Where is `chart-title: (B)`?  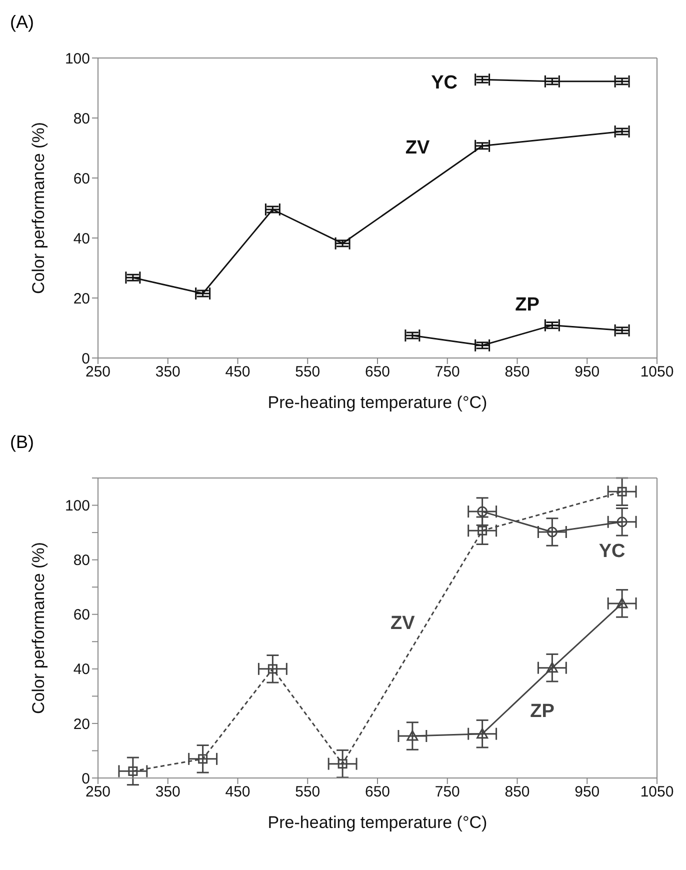 chart-title: (B) is located at coordinates (22, 442).